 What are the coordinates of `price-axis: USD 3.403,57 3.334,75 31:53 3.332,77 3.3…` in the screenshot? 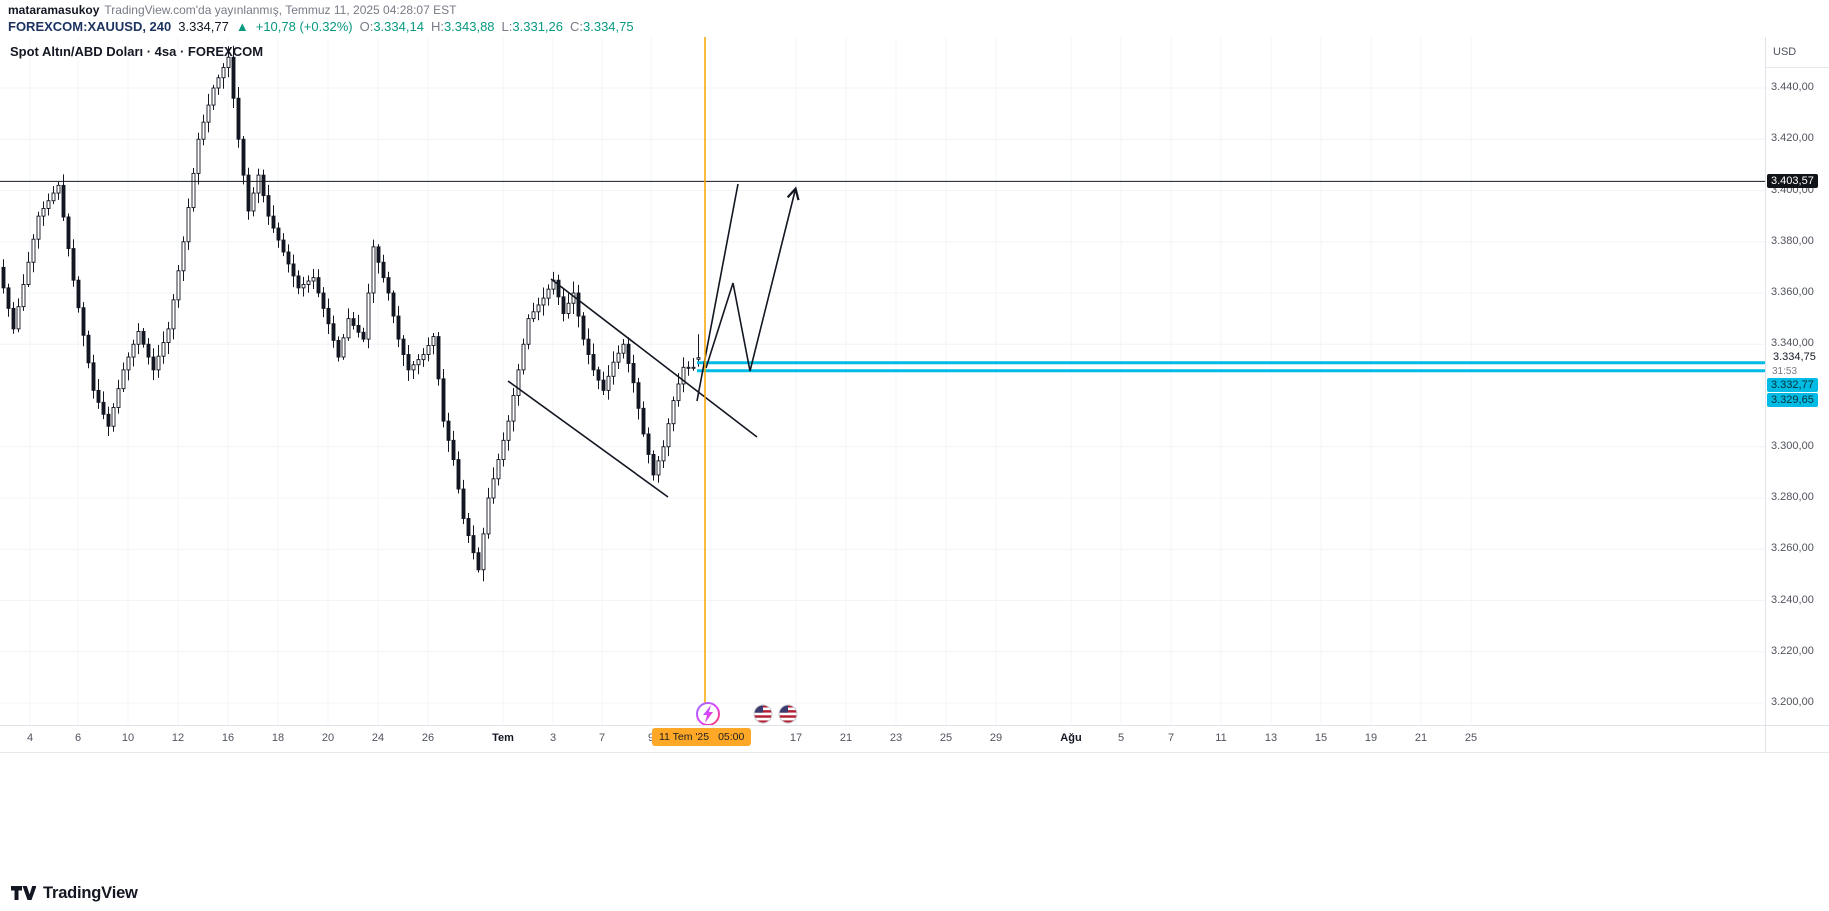 It's located at (1797, 394).